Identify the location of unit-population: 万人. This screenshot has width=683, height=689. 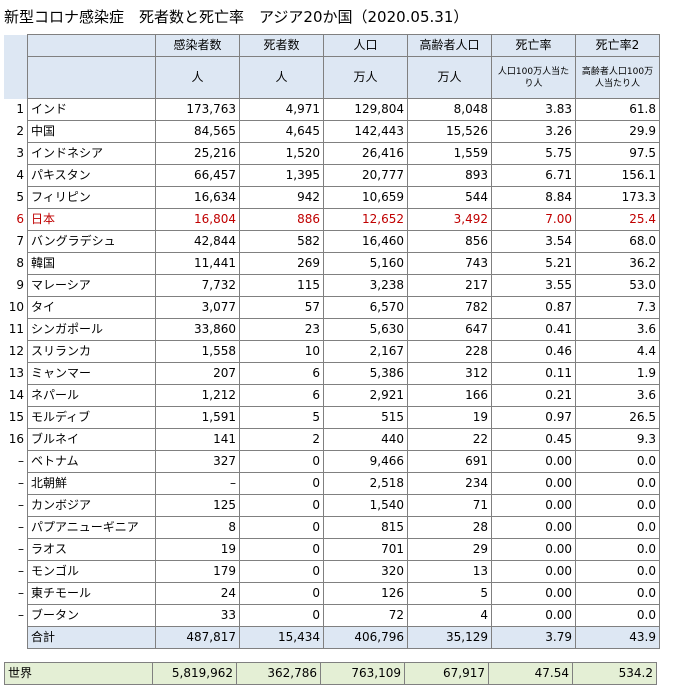
(365, 77).